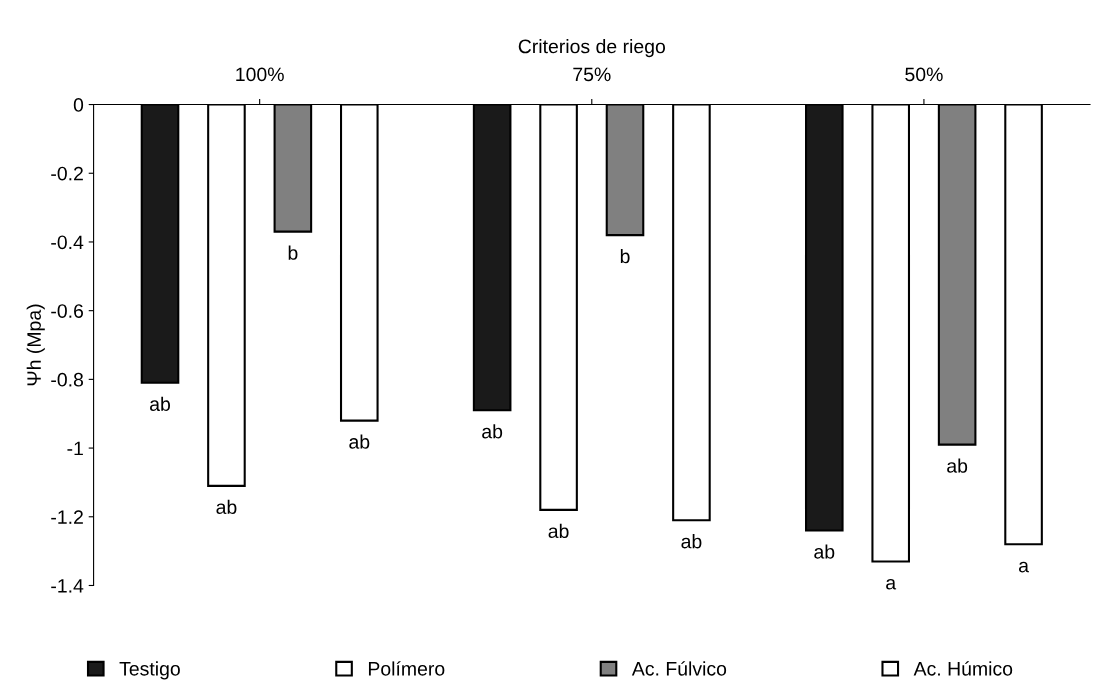 The width and height of the screenshot is (1101, 697). I want to click on y-tick-label: -0.2, so click(67, 173).